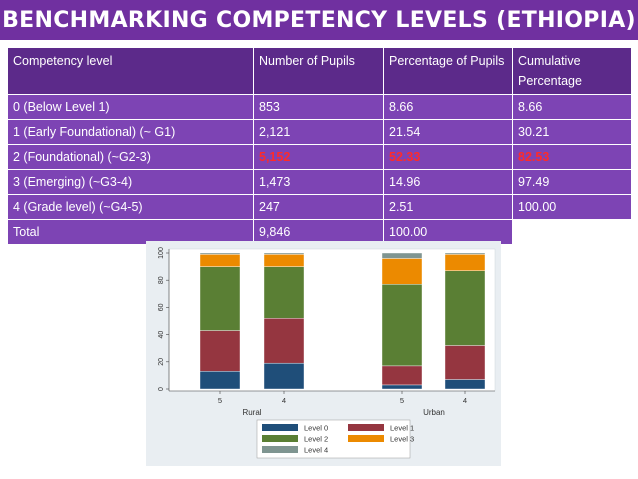 The height and width of the screenshot is (479, 638). I want to click on table-cell-empty, so click(572, 232).